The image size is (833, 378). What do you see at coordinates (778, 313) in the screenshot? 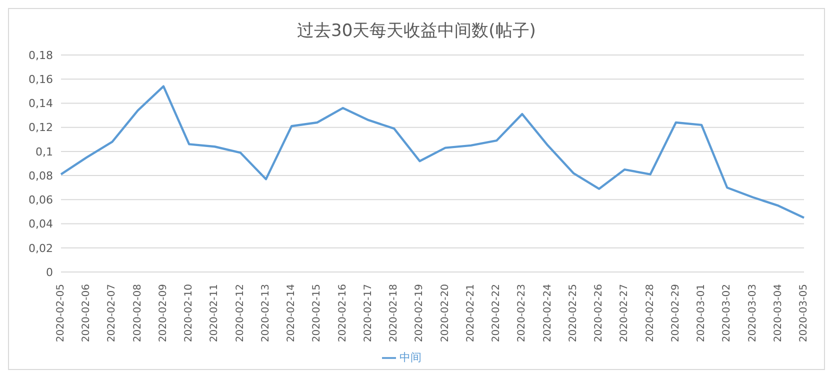
I see `x-tick-label: 2020-03-04` at bounding box center [778, 313].